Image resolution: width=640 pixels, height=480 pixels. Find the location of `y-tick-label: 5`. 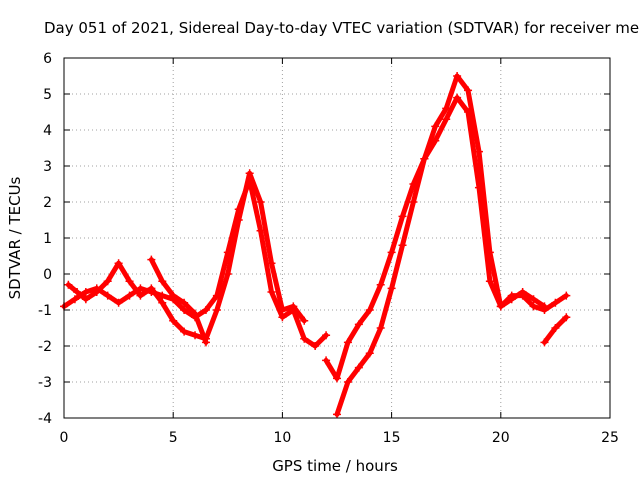

y-tick-label: 5 is located at coordinates (47, 95).